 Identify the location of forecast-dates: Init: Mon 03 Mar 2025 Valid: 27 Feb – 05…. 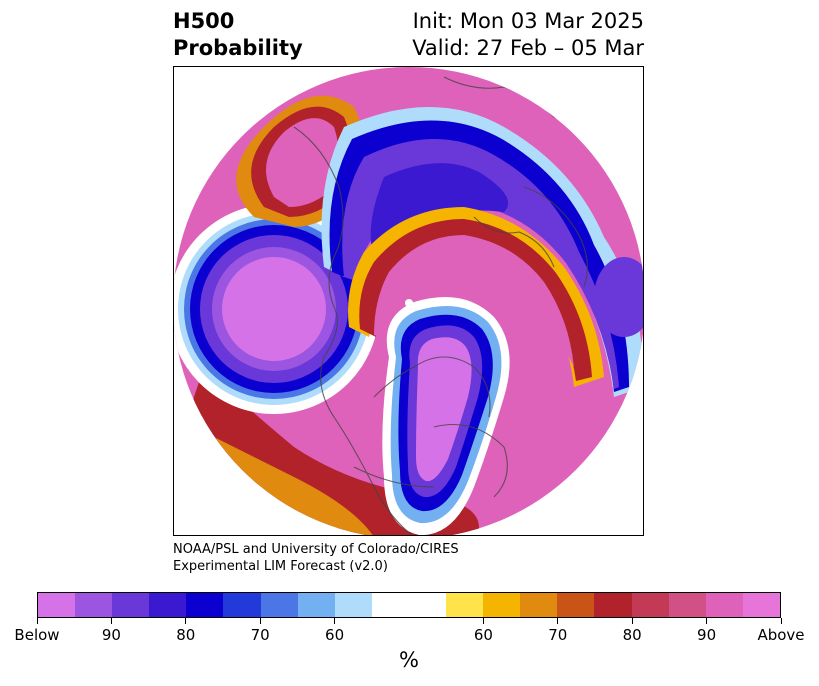
(528, 35).